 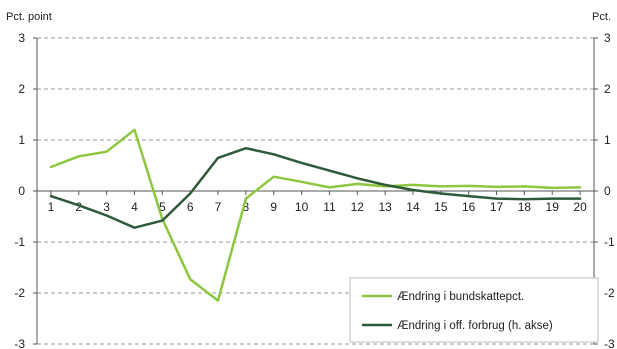 What do you see at coordinates (609, 343) in the screenshot?
I see `y-tick-label-right: -3` at bounding box center [609, 343].